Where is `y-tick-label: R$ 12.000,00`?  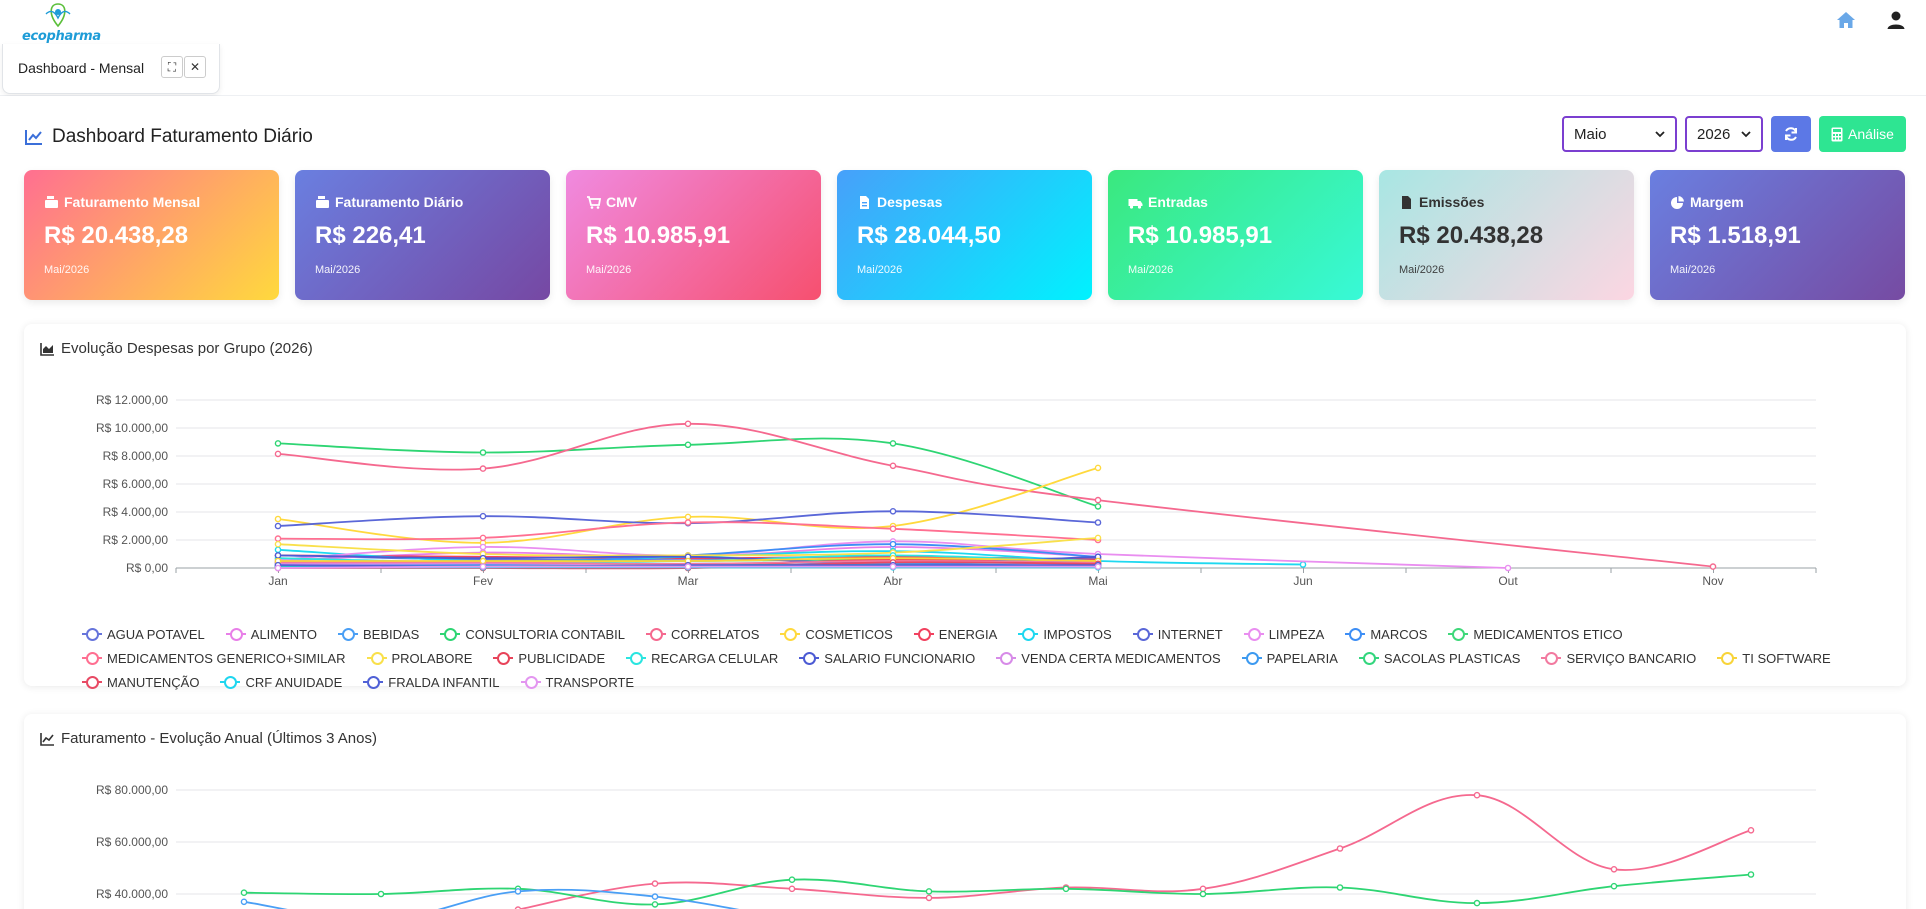 y-tick-label: R$ 12.000,00 is located at coordinates (132, 400).